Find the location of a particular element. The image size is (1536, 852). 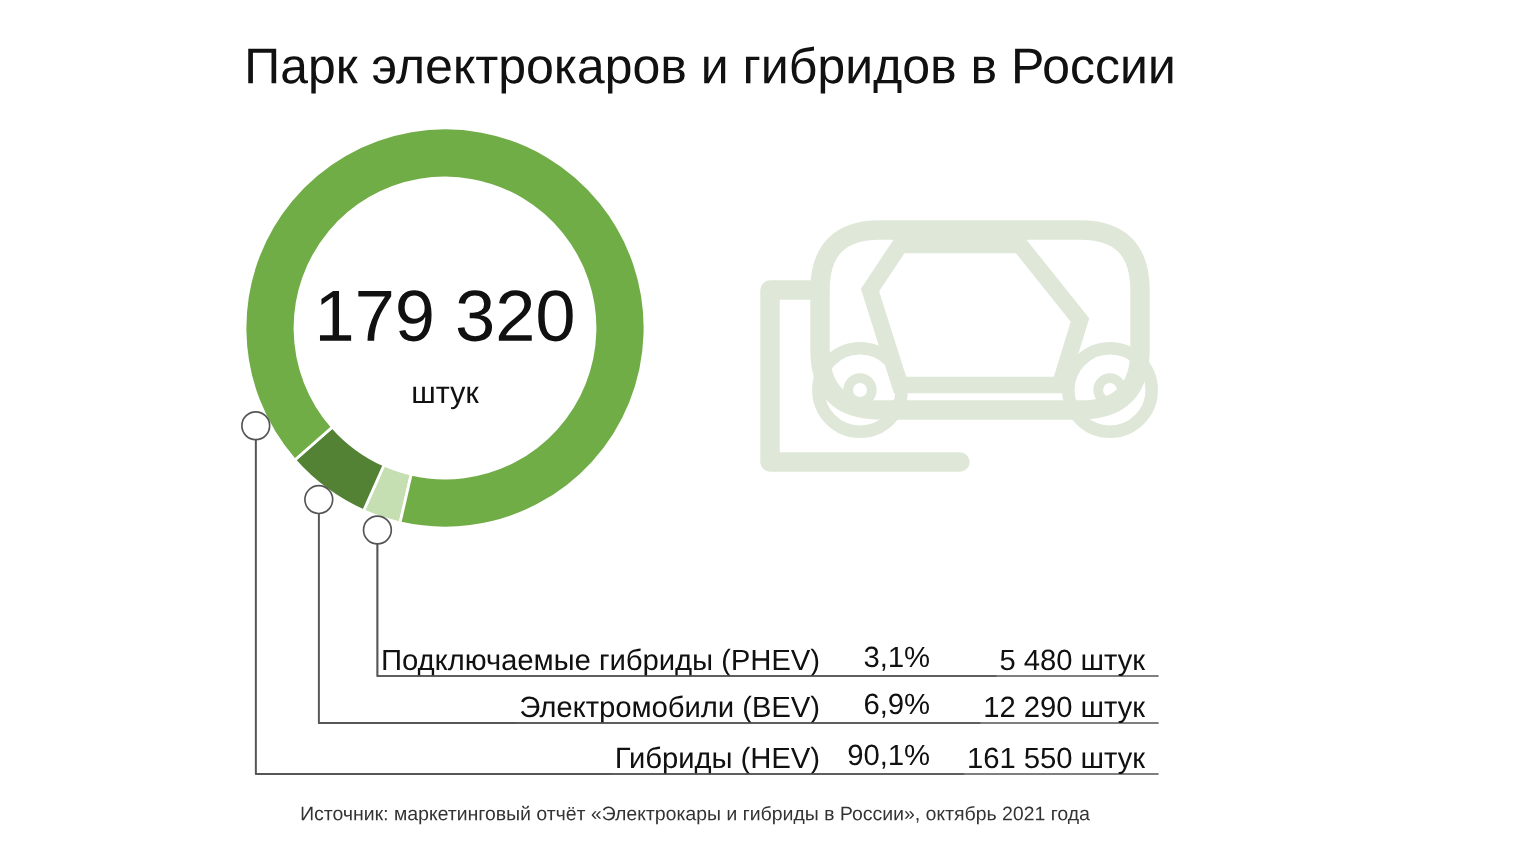

donut-slice is located at coordinates (445, 328).